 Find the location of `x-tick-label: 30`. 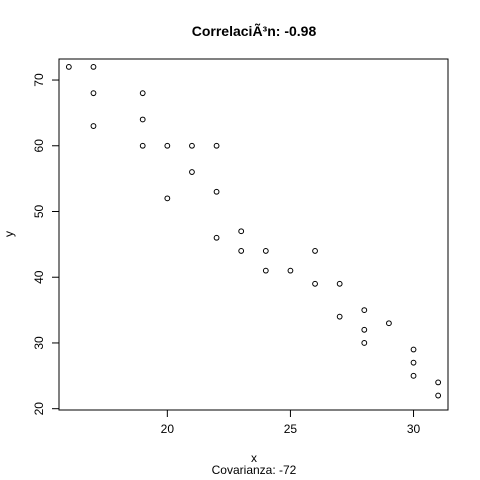

x-tick-label: 30 is located at coordinates (414, 429).